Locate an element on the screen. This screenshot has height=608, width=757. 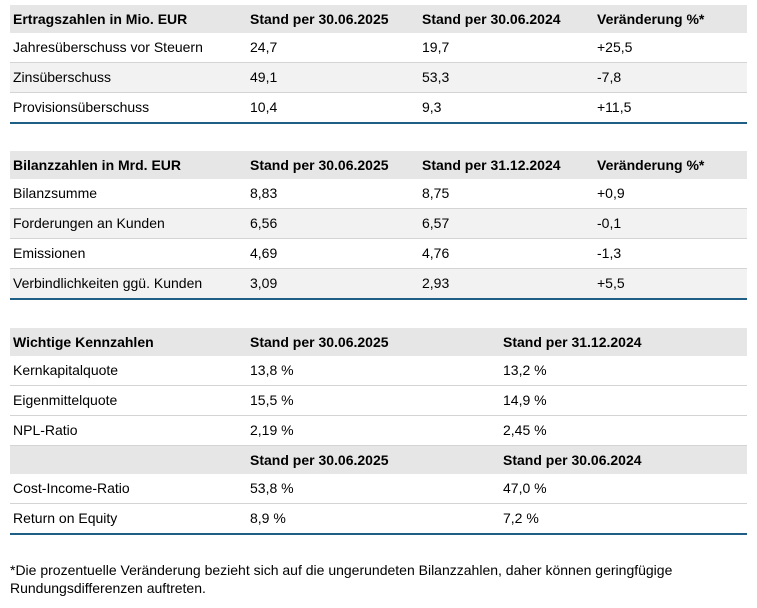
cell-value: 9,3 is located at coordinates (506, 108).